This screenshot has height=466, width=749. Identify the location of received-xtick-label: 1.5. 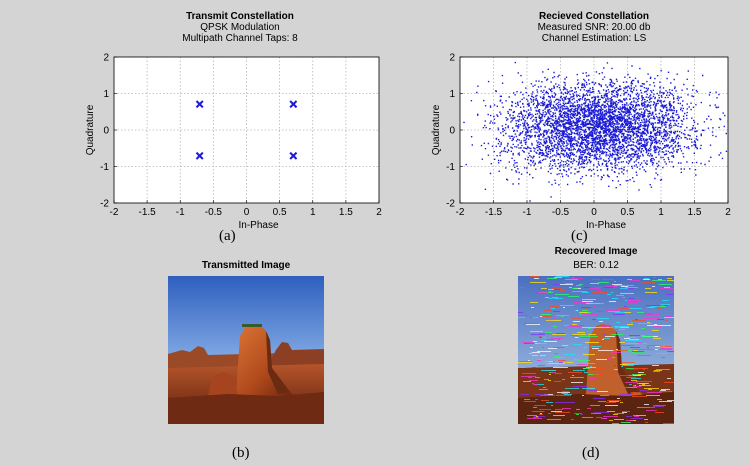
(695, 212).